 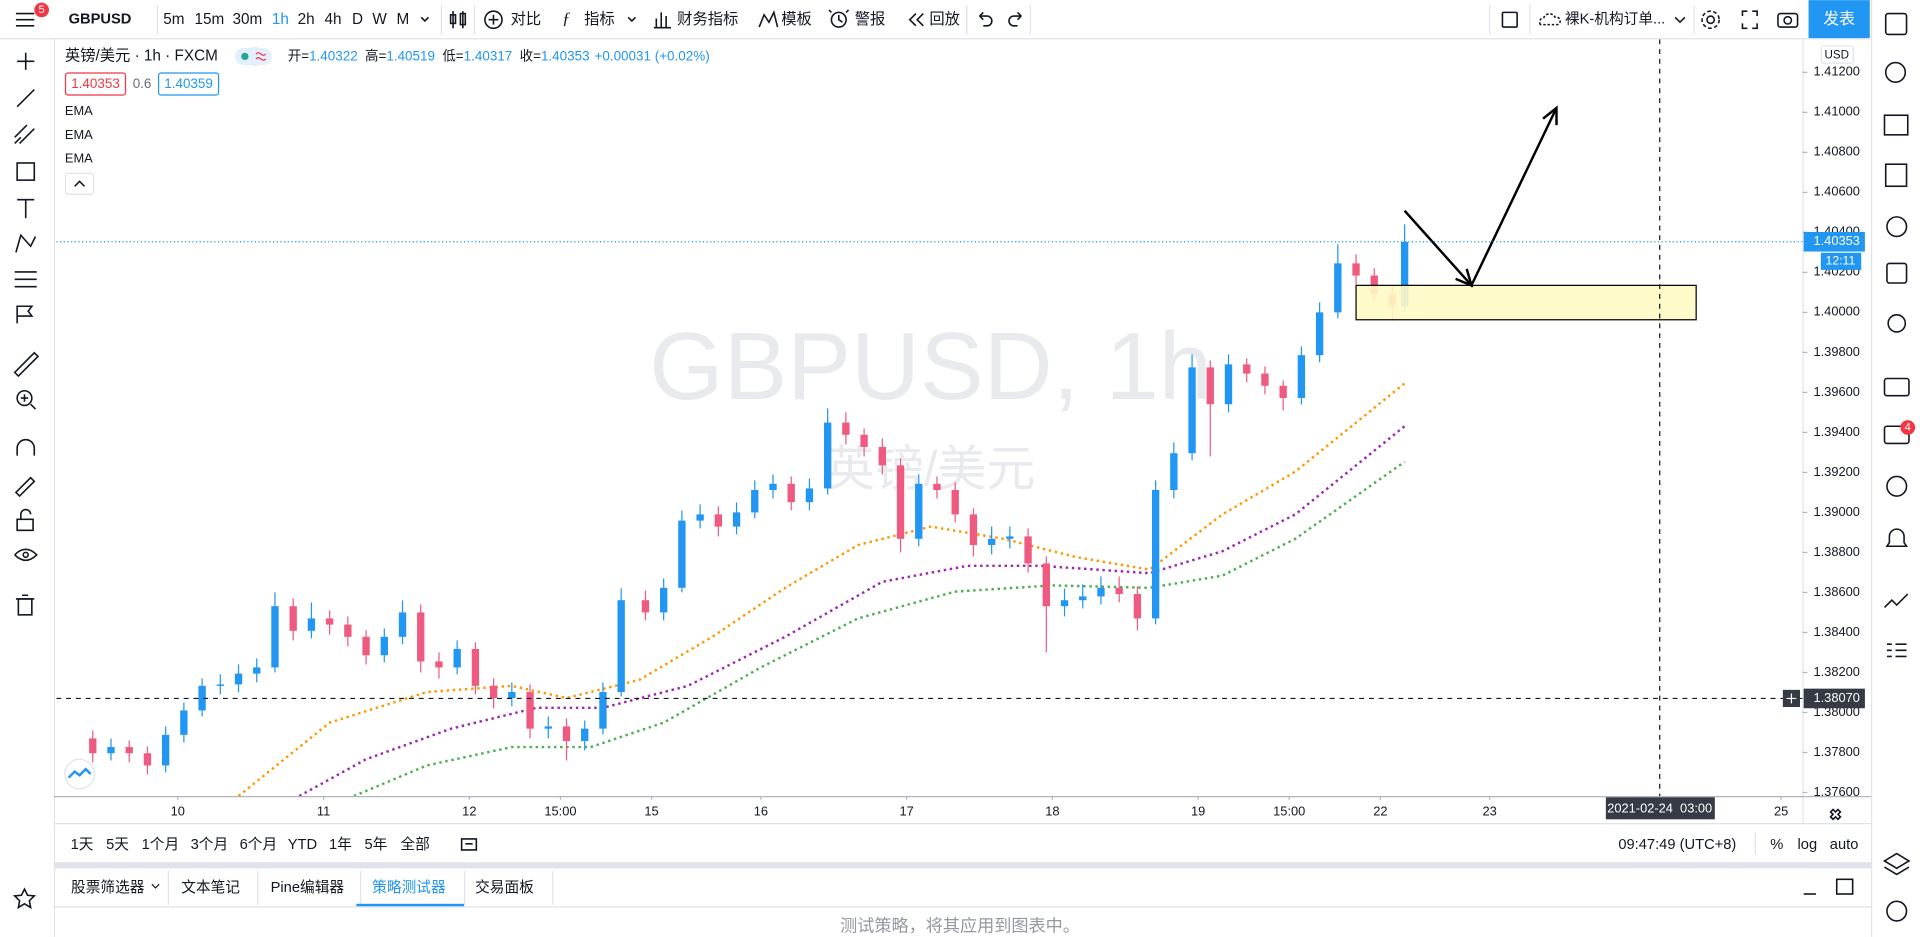 What do you see at coordinates (526, 19) in the screenshot?
I see `toolbar-button: 对比` at bounding box center [526, 19].